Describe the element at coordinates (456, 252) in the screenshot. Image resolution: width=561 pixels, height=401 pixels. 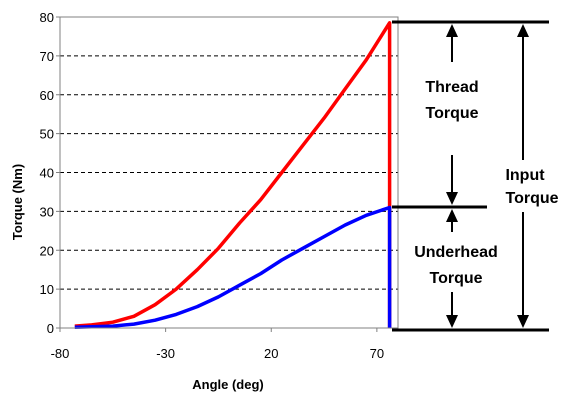
I see `underhead-label-line1: Underhead` at that location.